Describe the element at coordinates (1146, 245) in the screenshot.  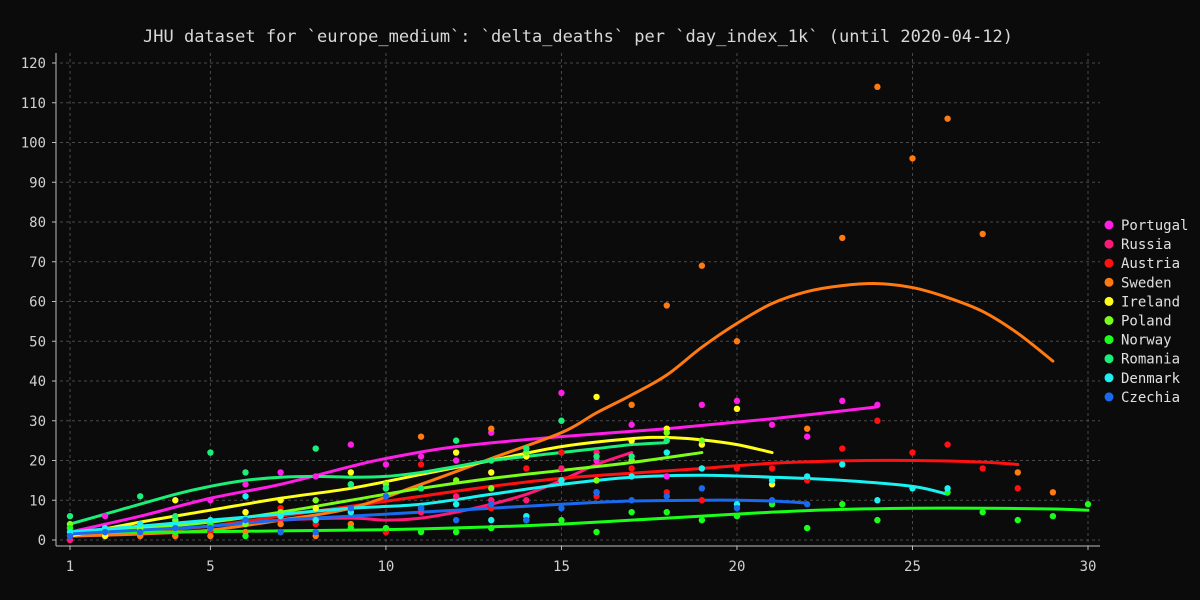
I see `legend-label-russia: Russia` at that location.